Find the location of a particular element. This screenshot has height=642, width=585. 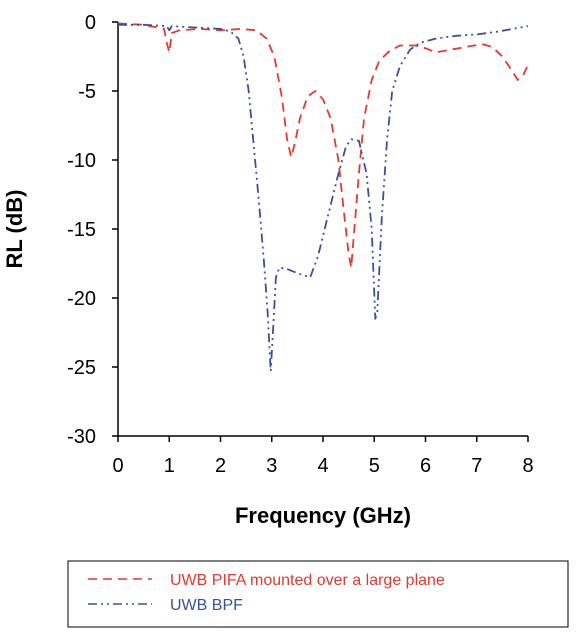

x-tick-label: 6 is located at coordinates (425, 466).